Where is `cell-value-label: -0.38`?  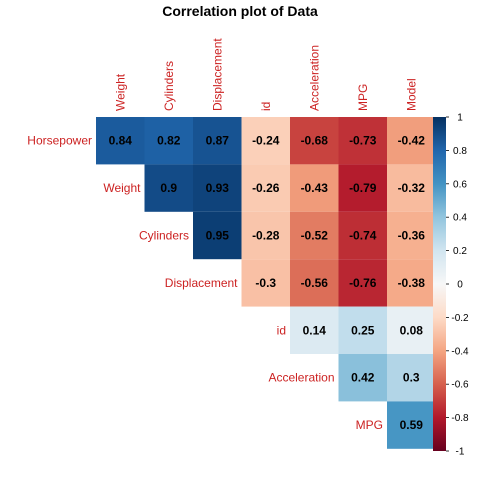 cell-value-label: -0.38 is located at coordinates (412, 283).